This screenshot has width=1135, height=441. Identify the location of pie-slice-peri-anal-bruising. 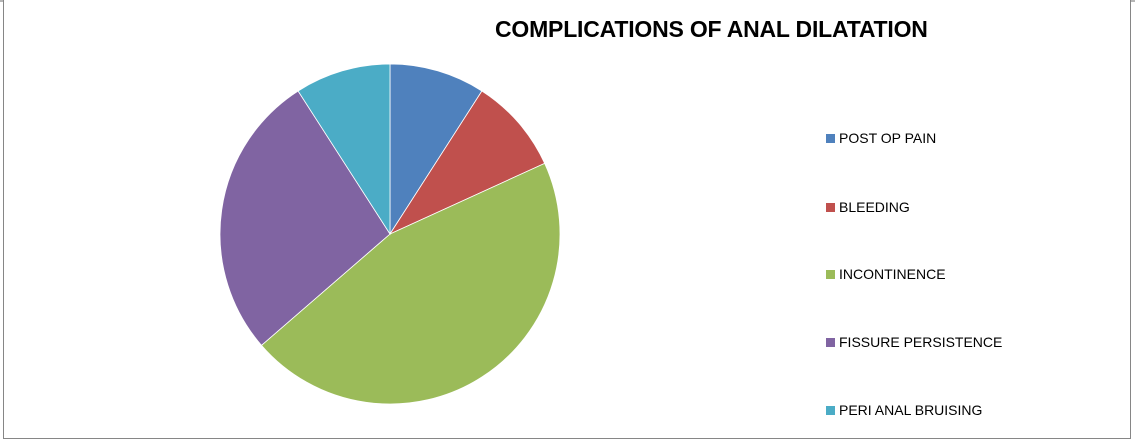
(344, 149).